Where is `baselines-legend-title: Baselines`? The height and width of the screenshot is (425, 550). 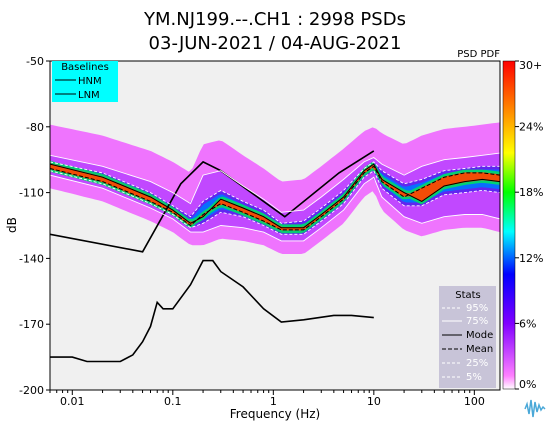 baselines-legend-title: Baselines is located at coordinates (85, 67).